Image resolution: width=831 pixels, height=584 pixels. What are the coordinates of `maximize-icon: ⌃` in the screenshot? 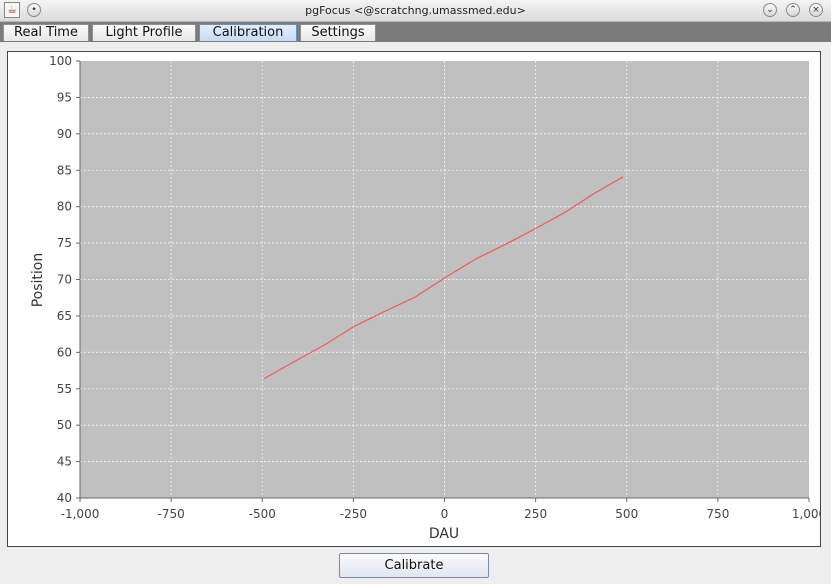 It's located at (793, 10).